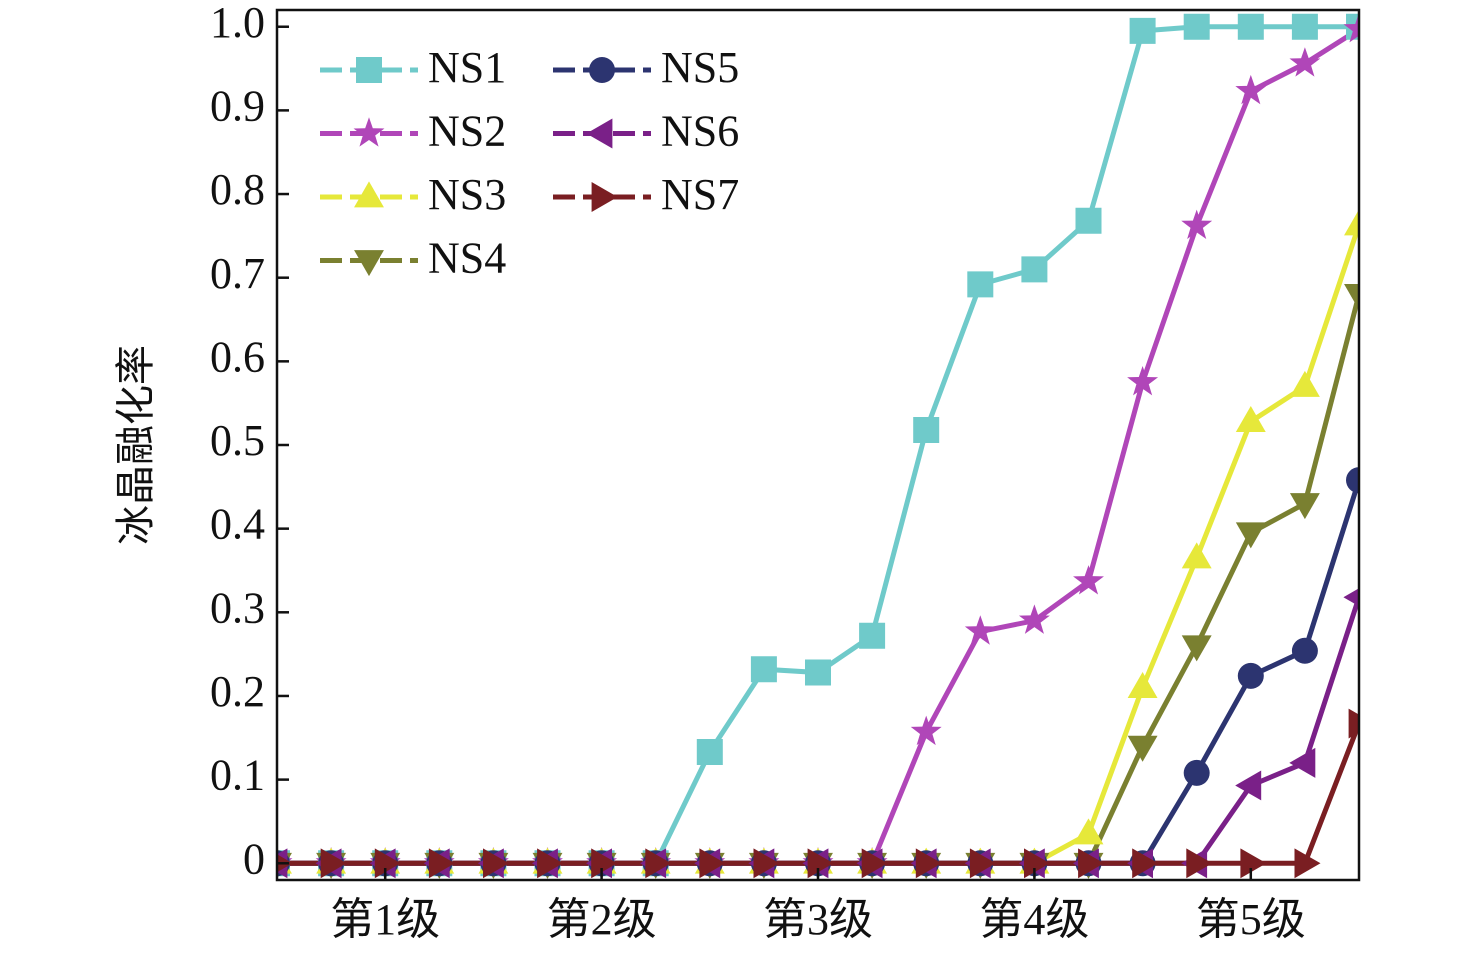 This screenshot has height=959, width=1476. Describe the element at coordinates (237, 105) in the screenshot. I see `y-tick-label: 0.9` at that location.